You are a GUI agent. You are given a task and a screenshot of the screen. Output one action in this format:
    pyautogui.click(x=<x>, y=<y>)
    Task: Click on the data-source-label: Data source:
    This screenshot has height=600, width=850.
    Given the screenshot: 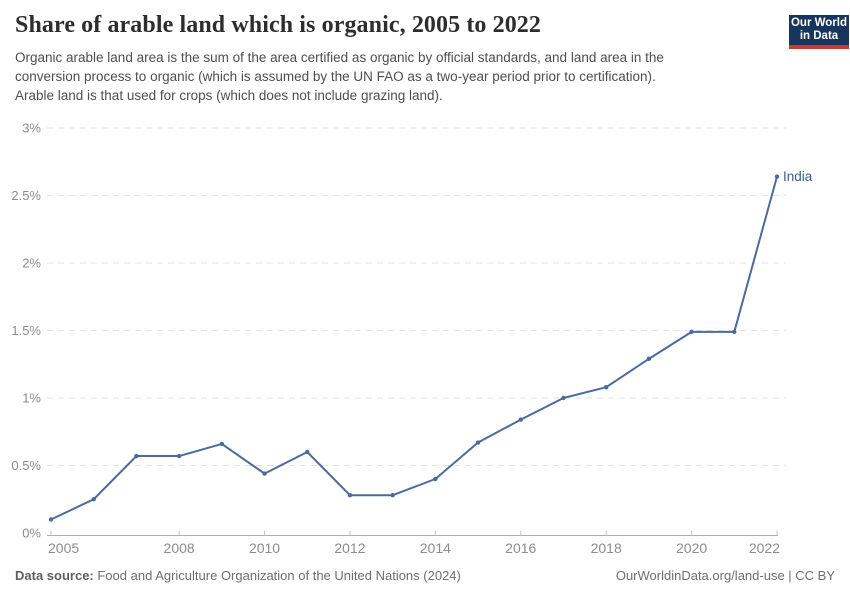 What is the action you would take?
    pyautogui.click(x=54, y=575)
    